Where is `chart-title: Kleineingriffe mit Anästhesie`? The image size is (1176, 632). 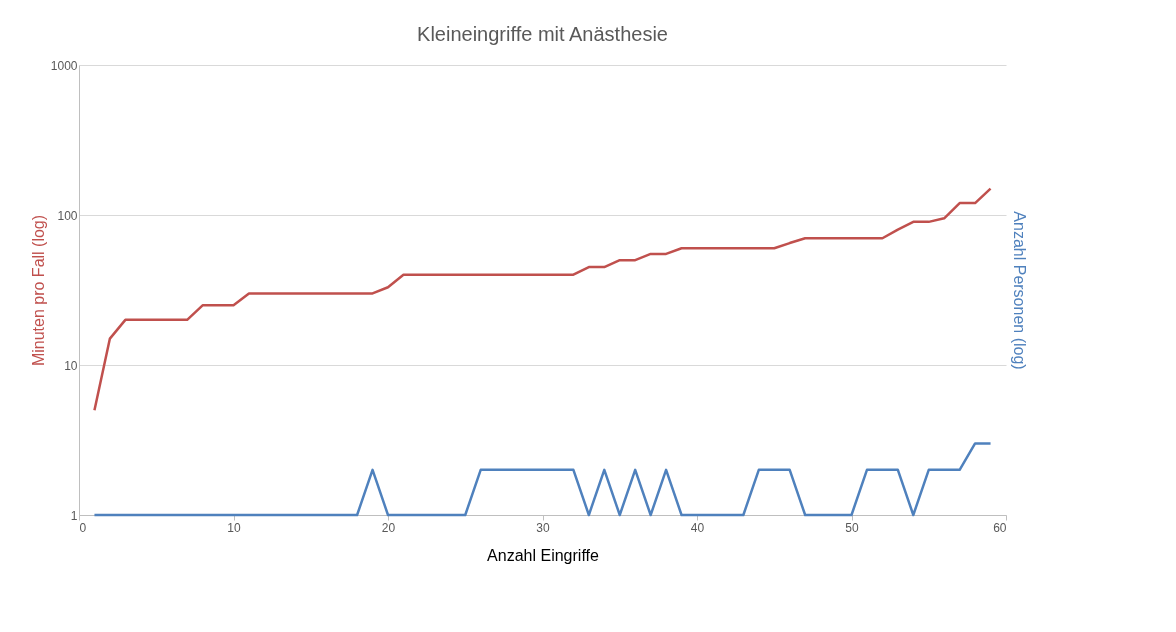 chart-title: Kleineingriffe mit Anästhesie is located at coordinates (542, 34).